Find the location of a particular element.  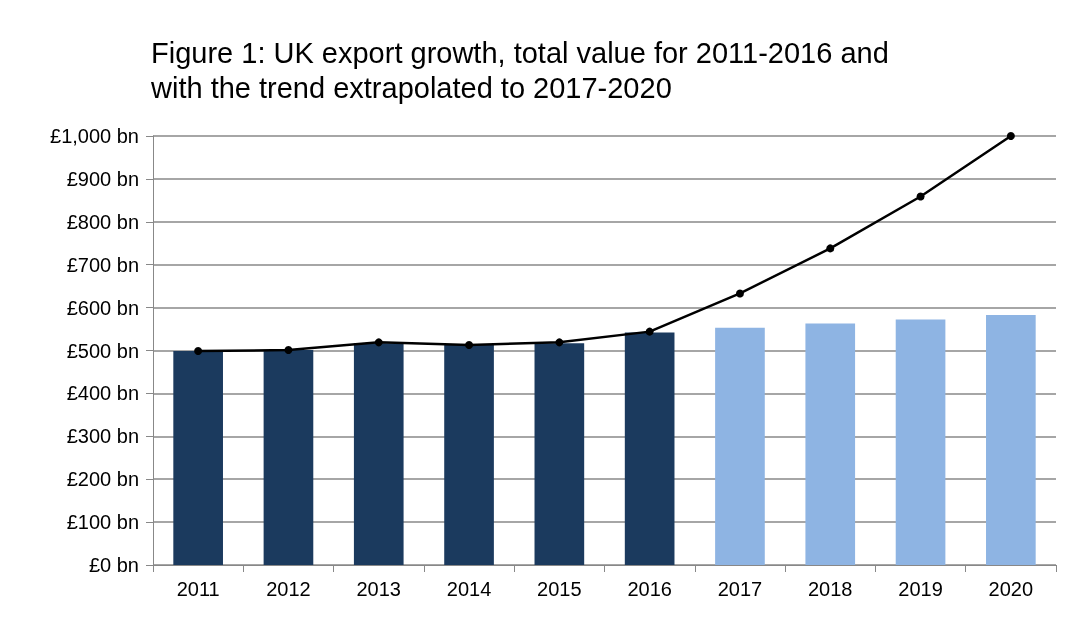

y-tick-label: £900 bn is located at coordinates (102, 178).